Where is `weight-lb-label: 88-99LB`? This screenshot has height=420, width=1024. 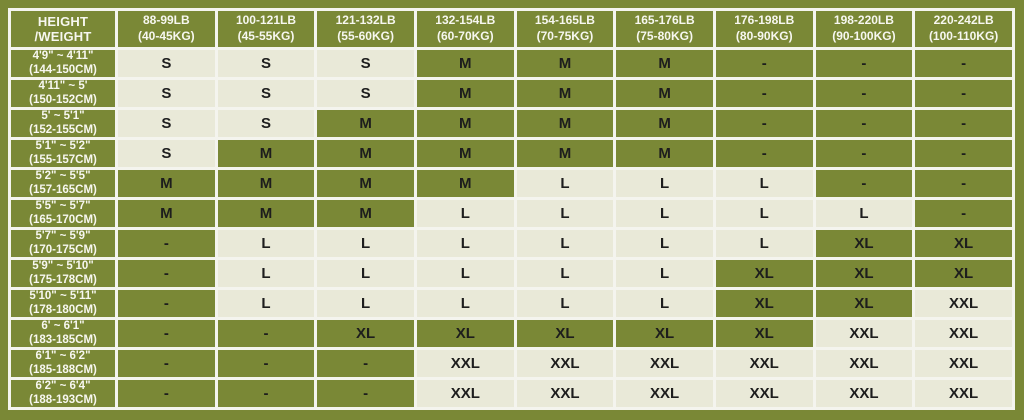
weight-lb-label: 88-99LB is located at coordinates (166, 20).